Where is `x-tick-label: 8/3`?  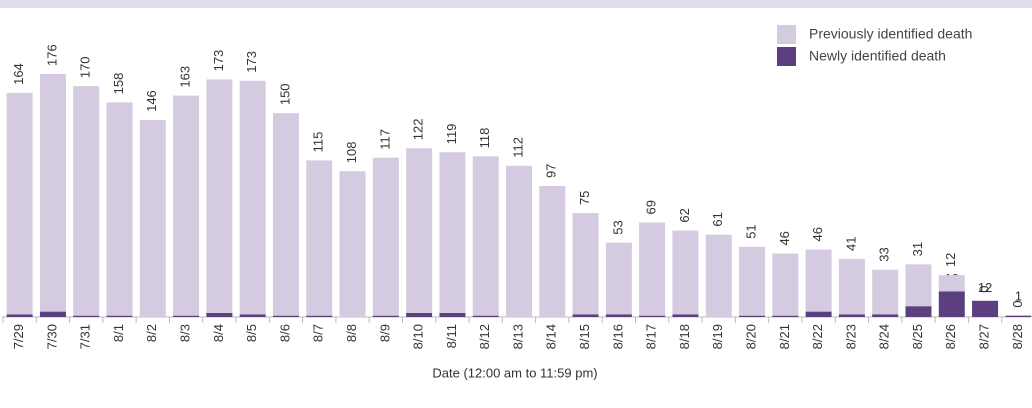
x-tick-label: 8/3 is located at coordinates (185, 333).